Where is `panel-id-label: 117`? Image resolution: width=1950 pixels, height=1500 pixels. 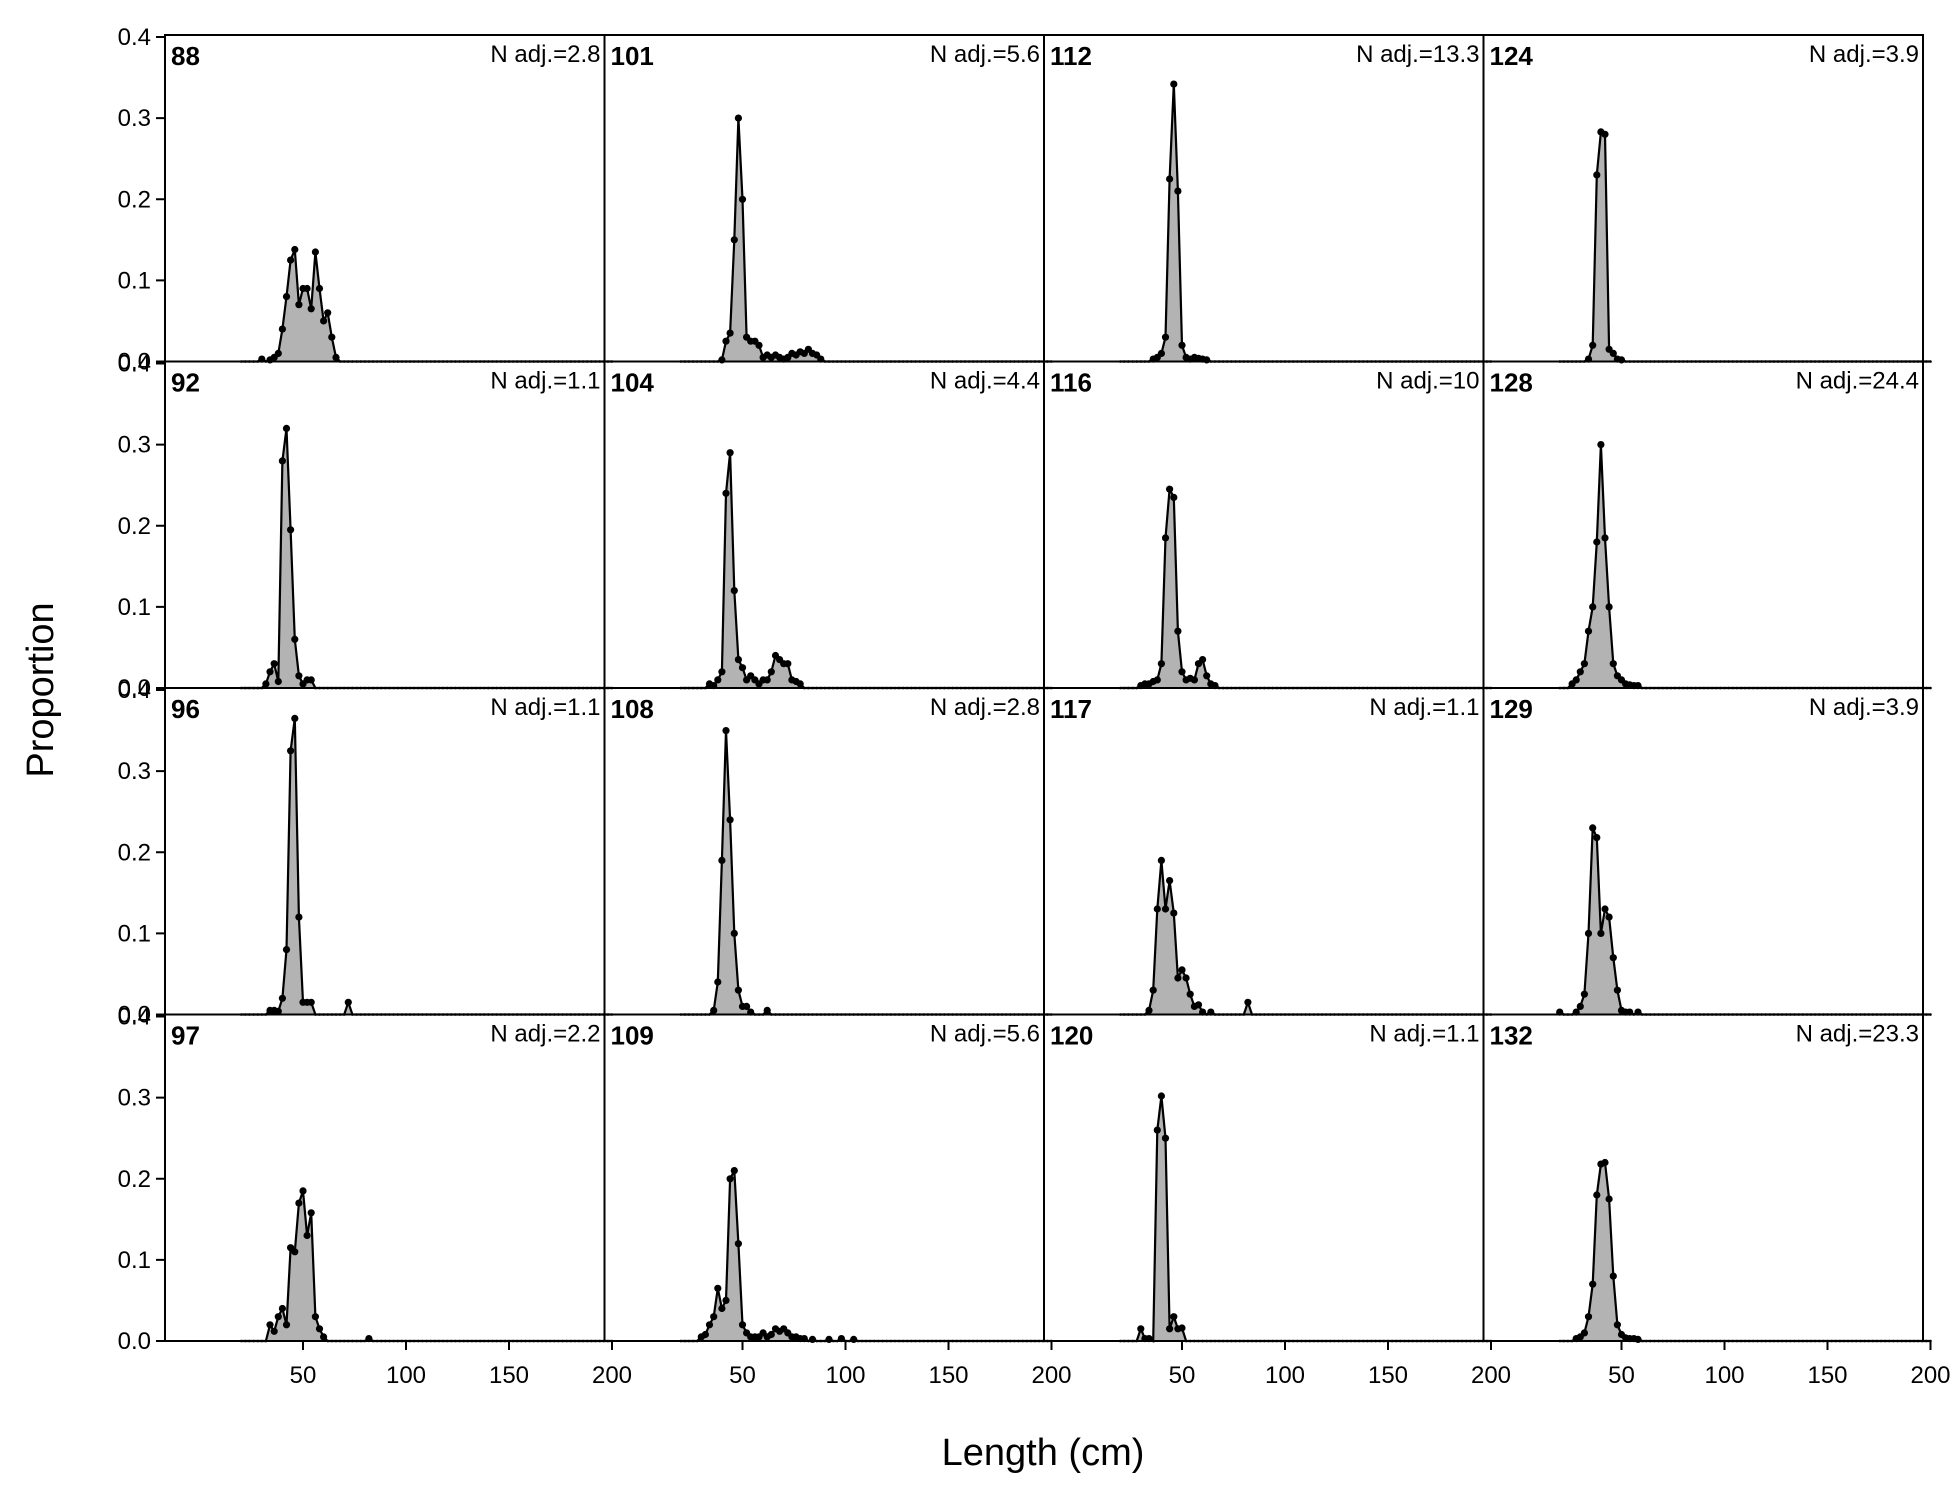
panel-id-label: 117 is located at coordinates (1071, 709).